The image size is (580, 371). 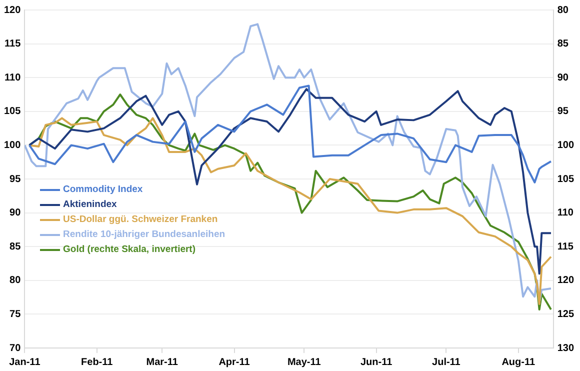 What do you see at coordinates (234, 362) in the screenshot?
I see `x-tick-label: Apr-11` at bounding box center [234, 362].